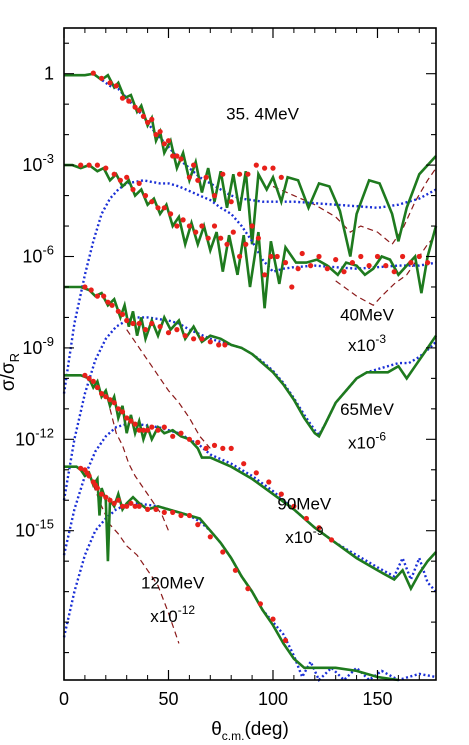 The image size is (469, 745). I want to click on x-tick-label: 150, so click(377, 699).